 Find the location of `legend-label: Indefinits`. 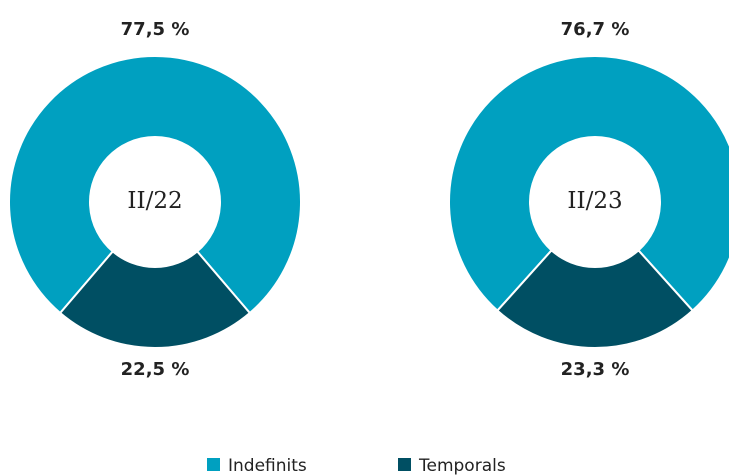

legend-label: Indefinits is located at coordinates (267, 466).